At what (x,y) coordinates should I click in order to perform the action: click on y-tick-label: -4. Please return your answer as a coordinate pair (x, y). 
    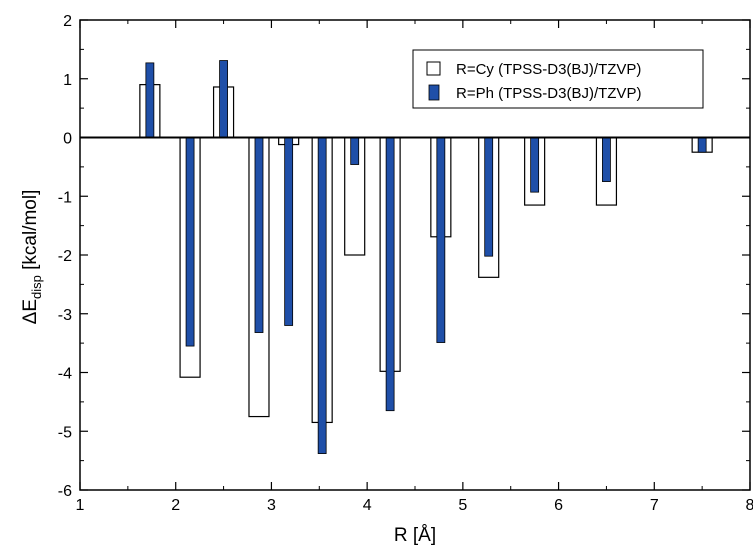
    Looking at the image, I should click on (65, 374).